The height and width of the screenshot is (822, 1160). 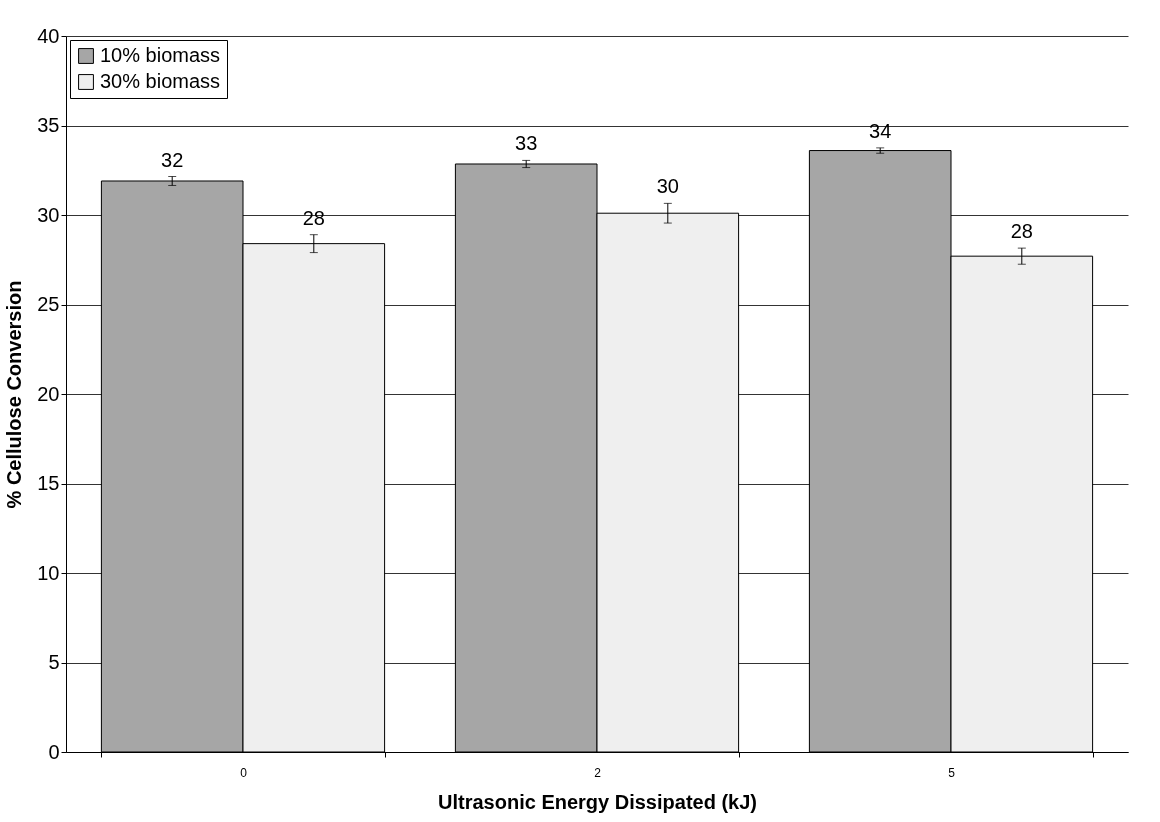 I want to click on y-tick-label: 0, so click(x=54, y=751).